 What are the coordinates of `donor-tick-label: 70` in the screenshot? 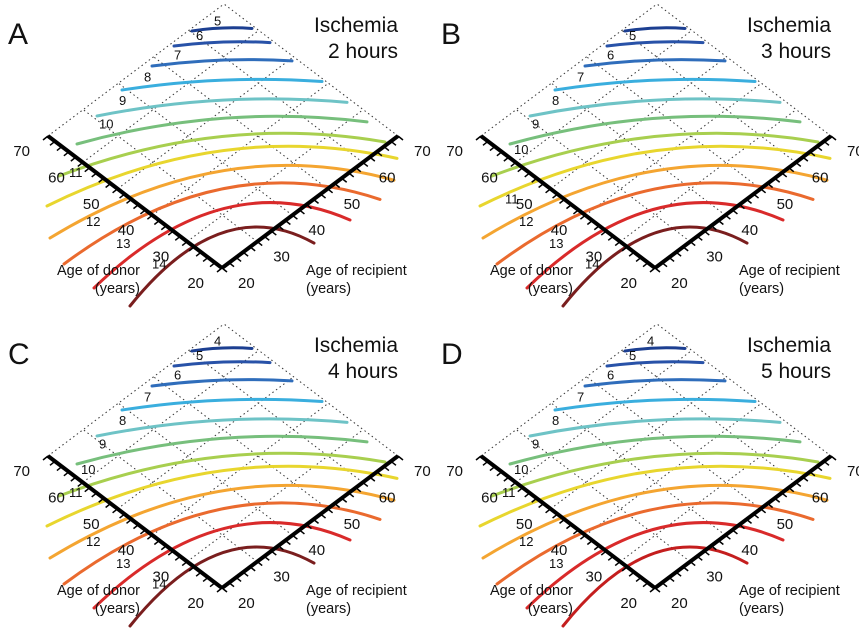 It's located at (21, 151).